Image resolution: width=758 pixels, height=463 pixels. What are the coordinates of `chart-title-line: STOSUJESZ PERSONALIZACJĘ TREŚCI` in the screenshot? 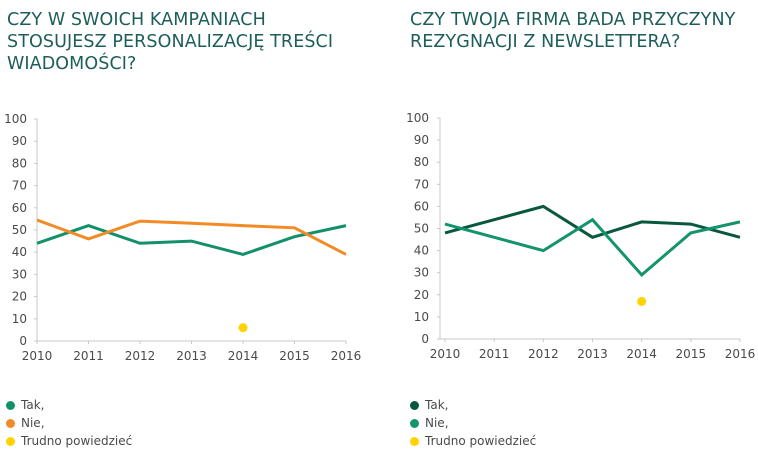 It's located at (170, 42).